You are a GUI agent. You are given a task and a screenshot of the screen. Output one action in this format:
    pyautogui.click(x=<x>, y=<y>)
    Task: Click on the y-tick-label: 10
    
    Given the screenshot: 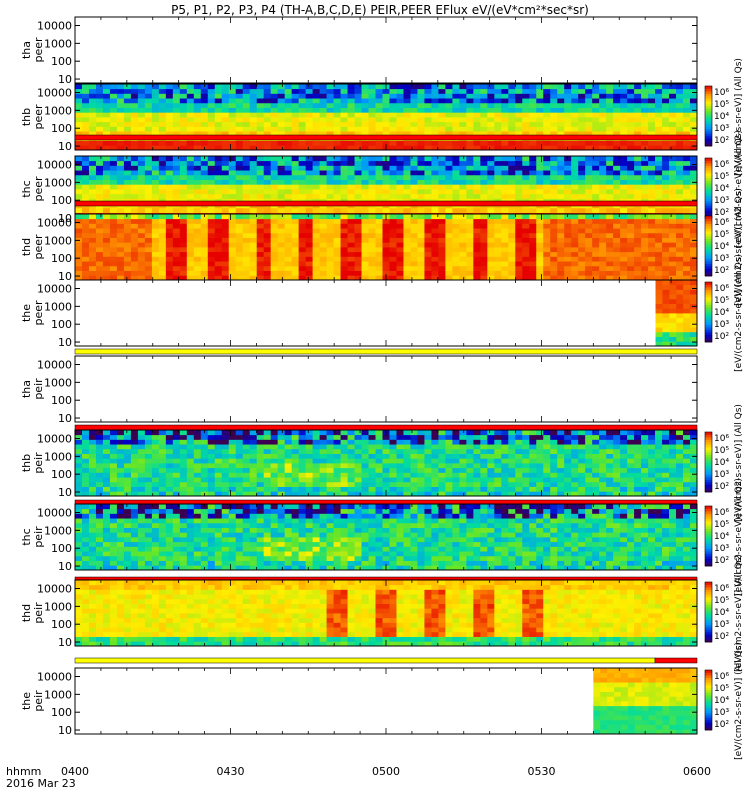 What is the action you would take?
    pyautogui.click(x=65, y=79)
    